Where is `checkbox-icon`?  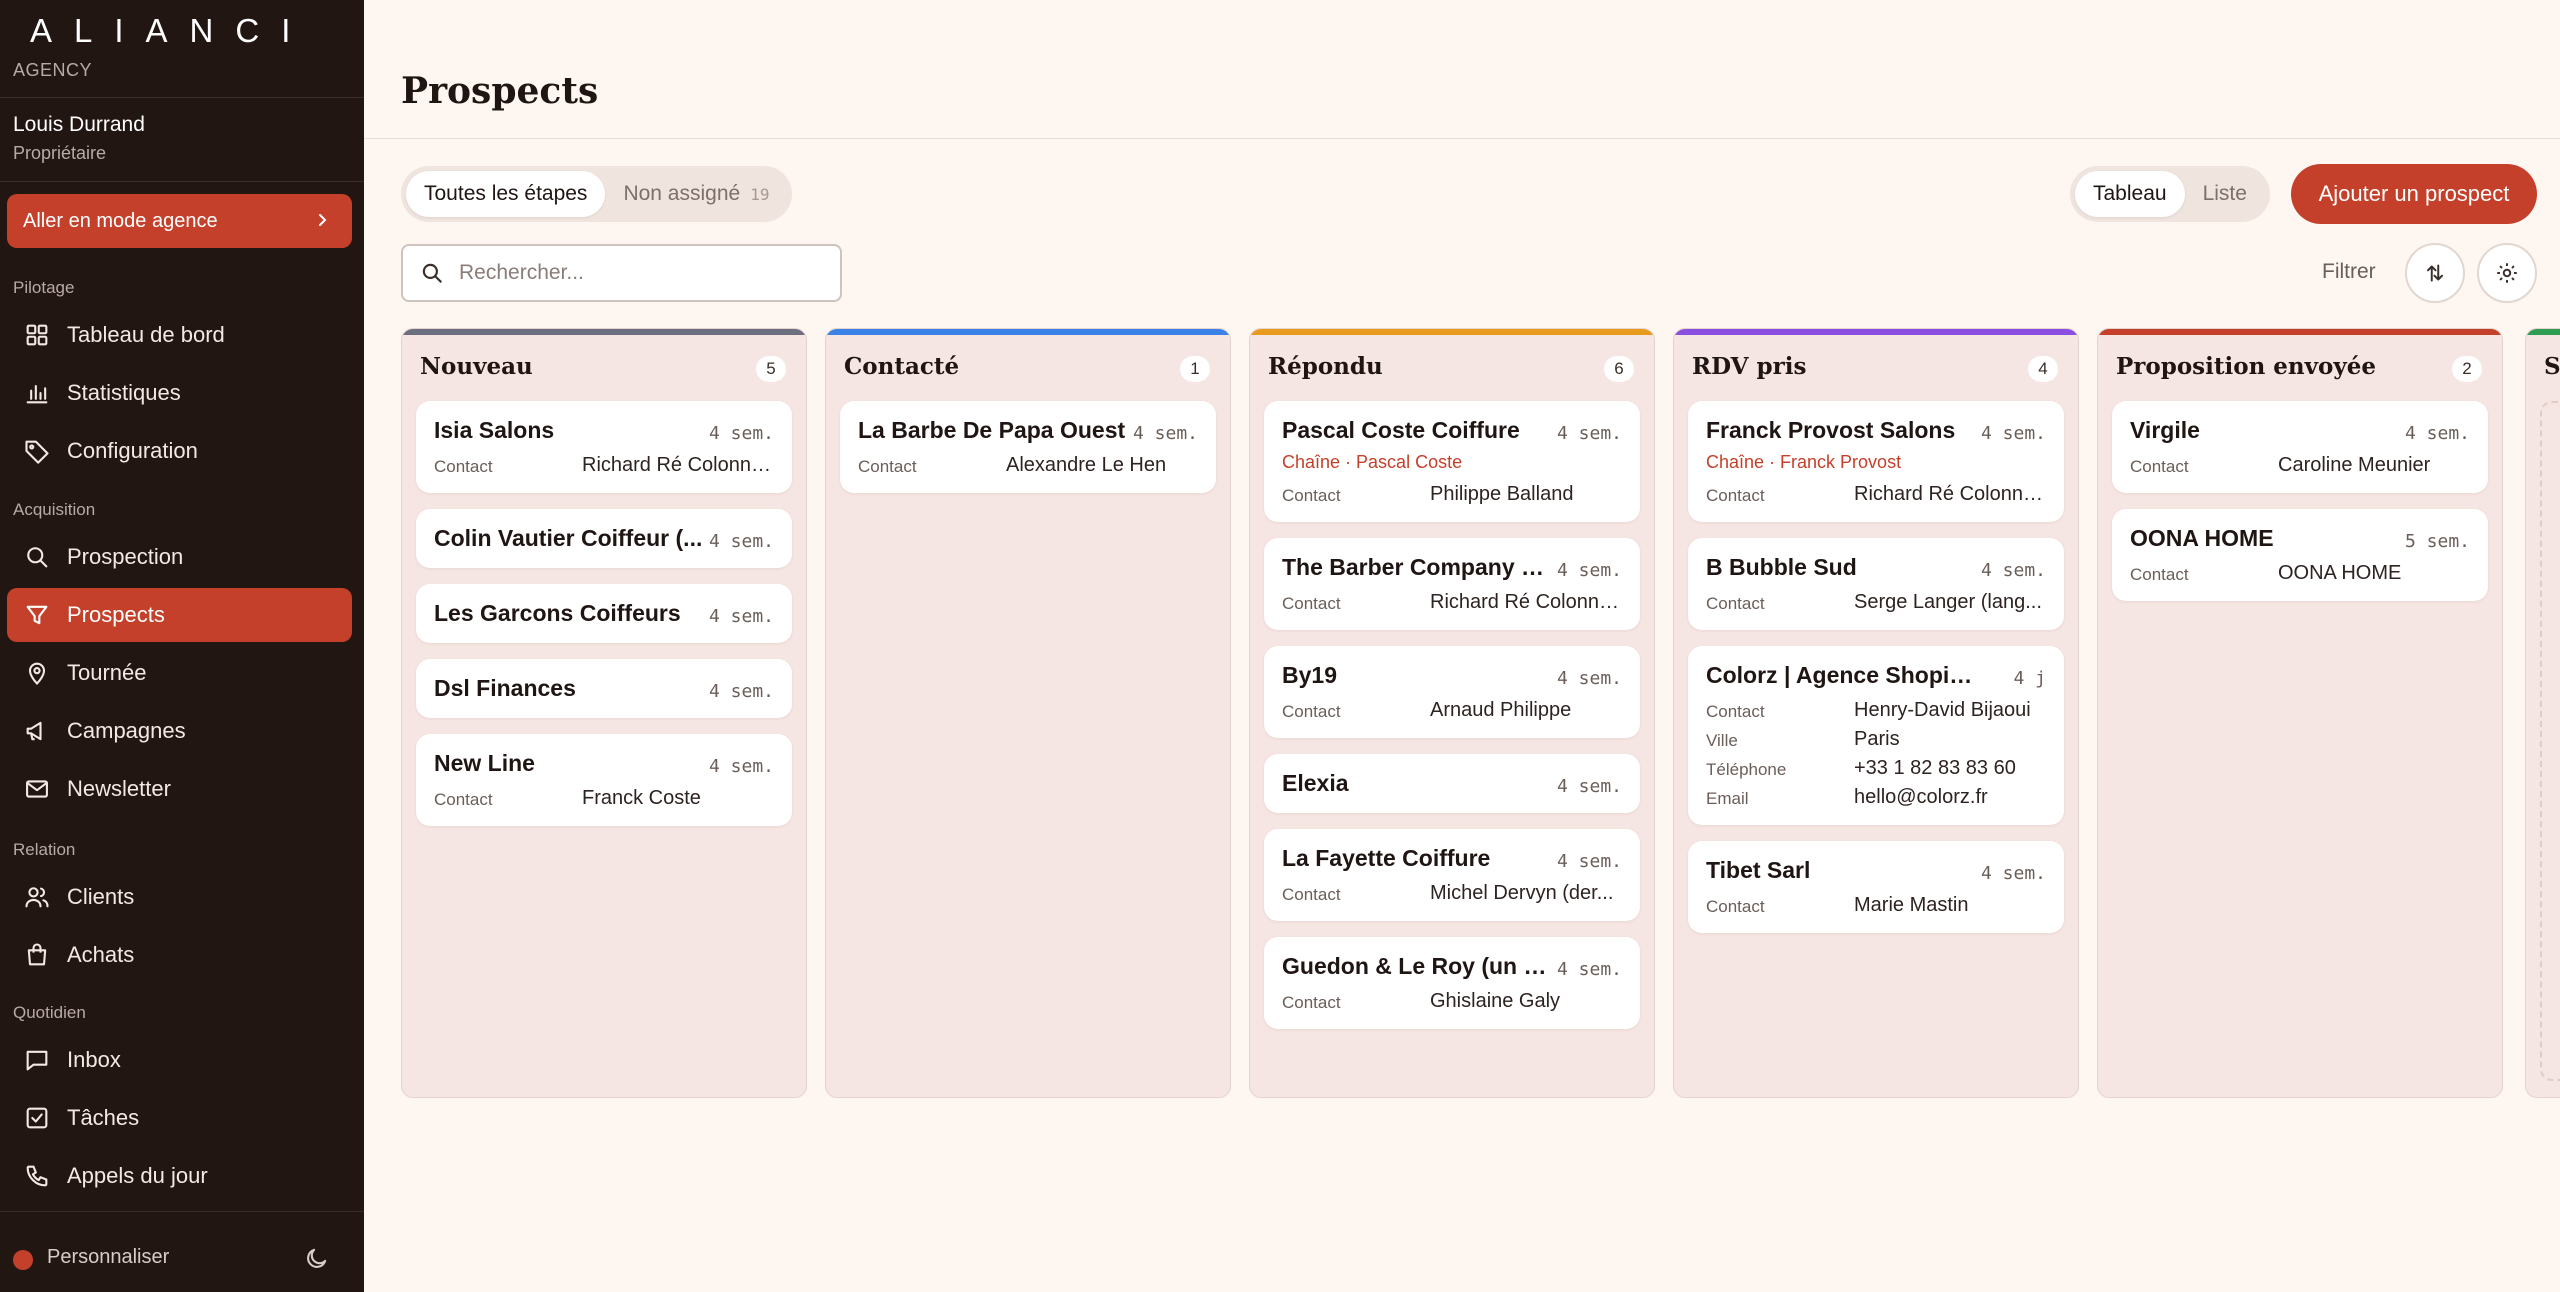
checkbox-icon is located at coordinates (37, 1118).